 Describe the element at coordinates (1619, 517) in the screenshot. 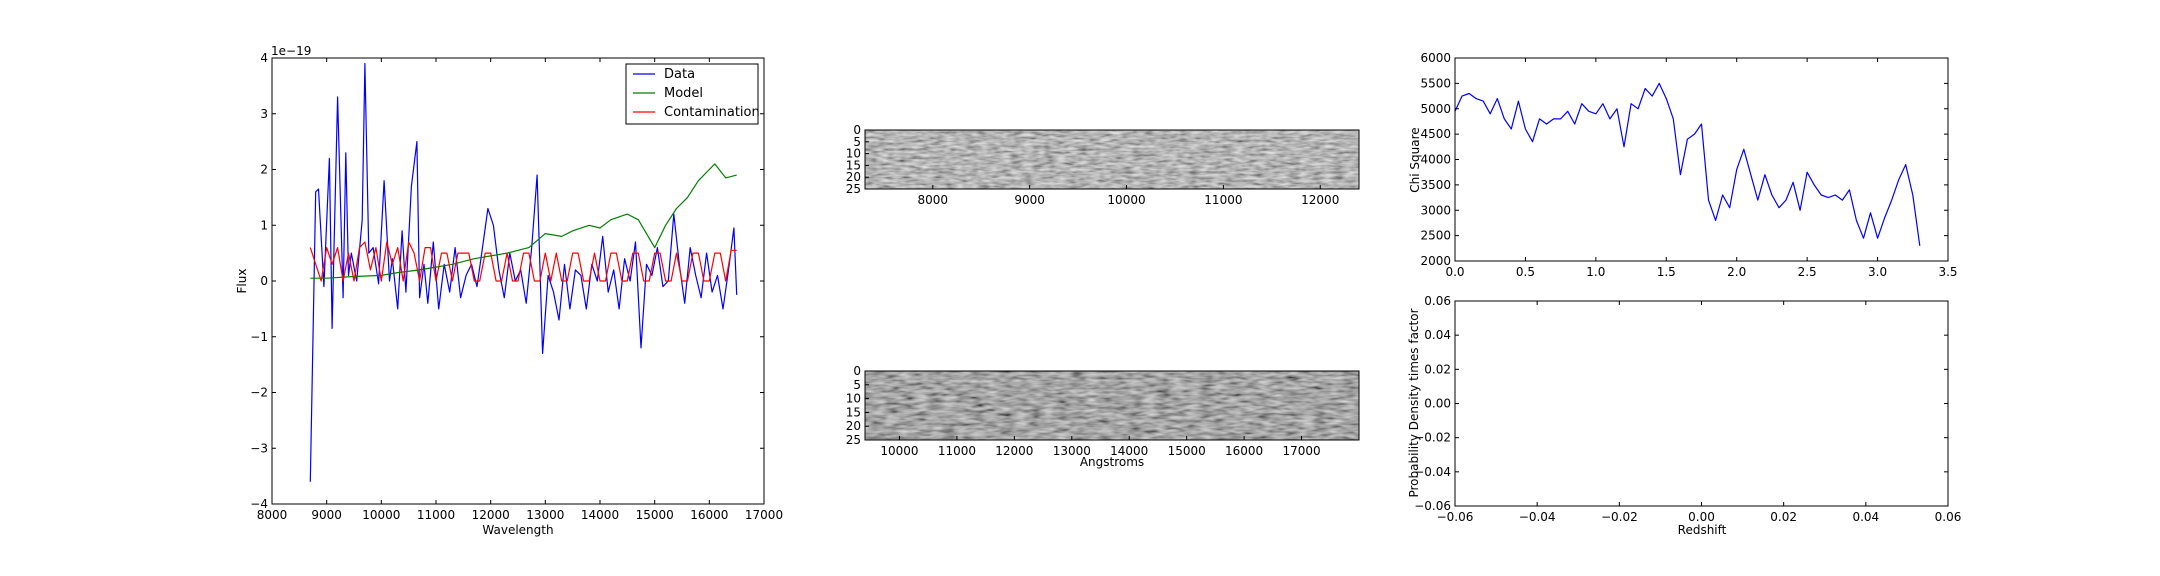

I see `pdf-xtick-label: −0.02` at that location.